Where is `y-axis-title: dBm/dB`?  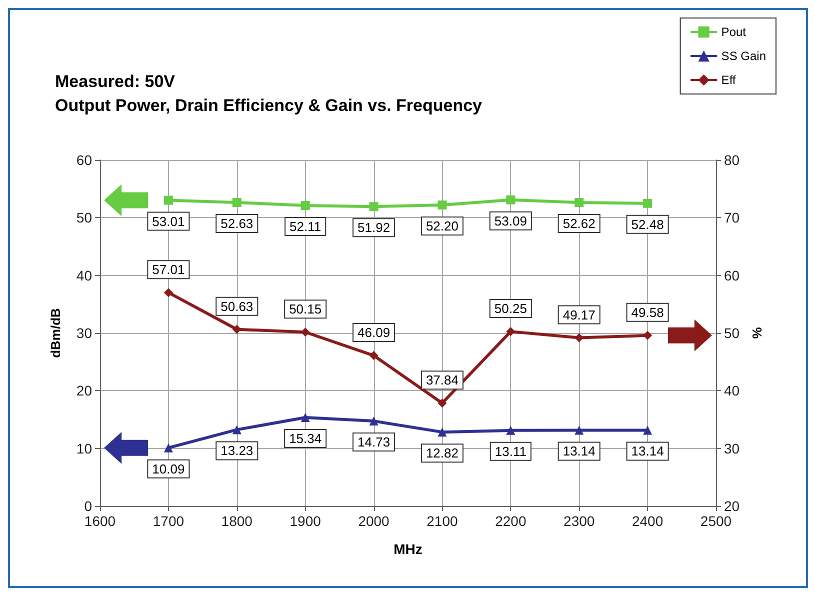
y-axis-title: dBm/dB is located at coordinates (55, 333).